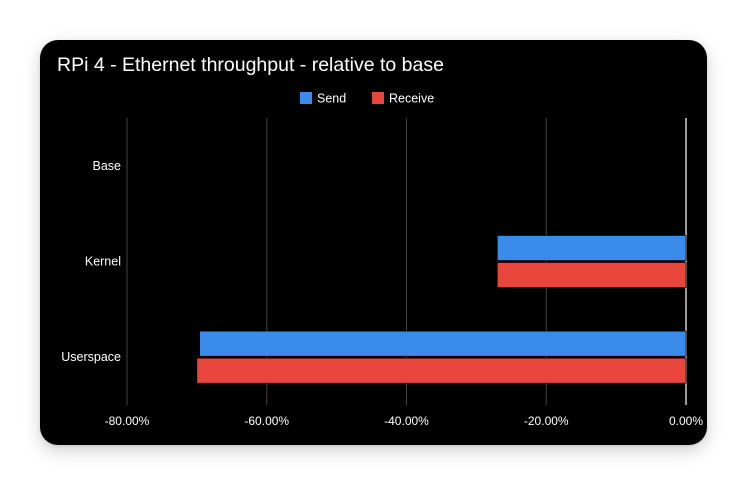  What do you see at coordinates (107, 166) in the screenshot?
I see `y-category-label: Base` at bounding box center [107, 166].